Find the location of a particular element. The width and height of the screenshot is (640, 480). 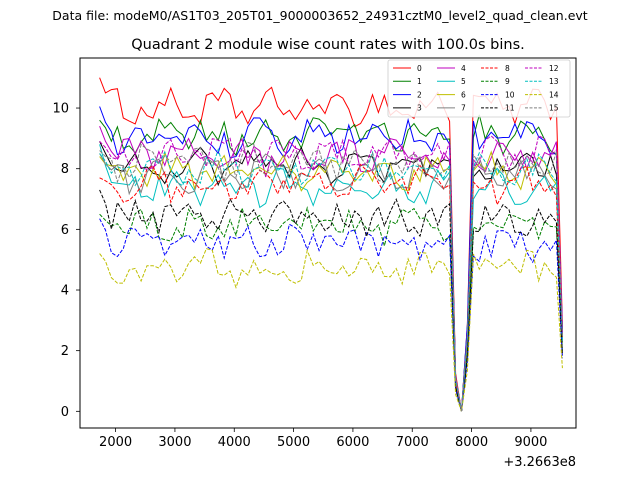

y-tick-label: 2 is located at coordinates (65, 351).